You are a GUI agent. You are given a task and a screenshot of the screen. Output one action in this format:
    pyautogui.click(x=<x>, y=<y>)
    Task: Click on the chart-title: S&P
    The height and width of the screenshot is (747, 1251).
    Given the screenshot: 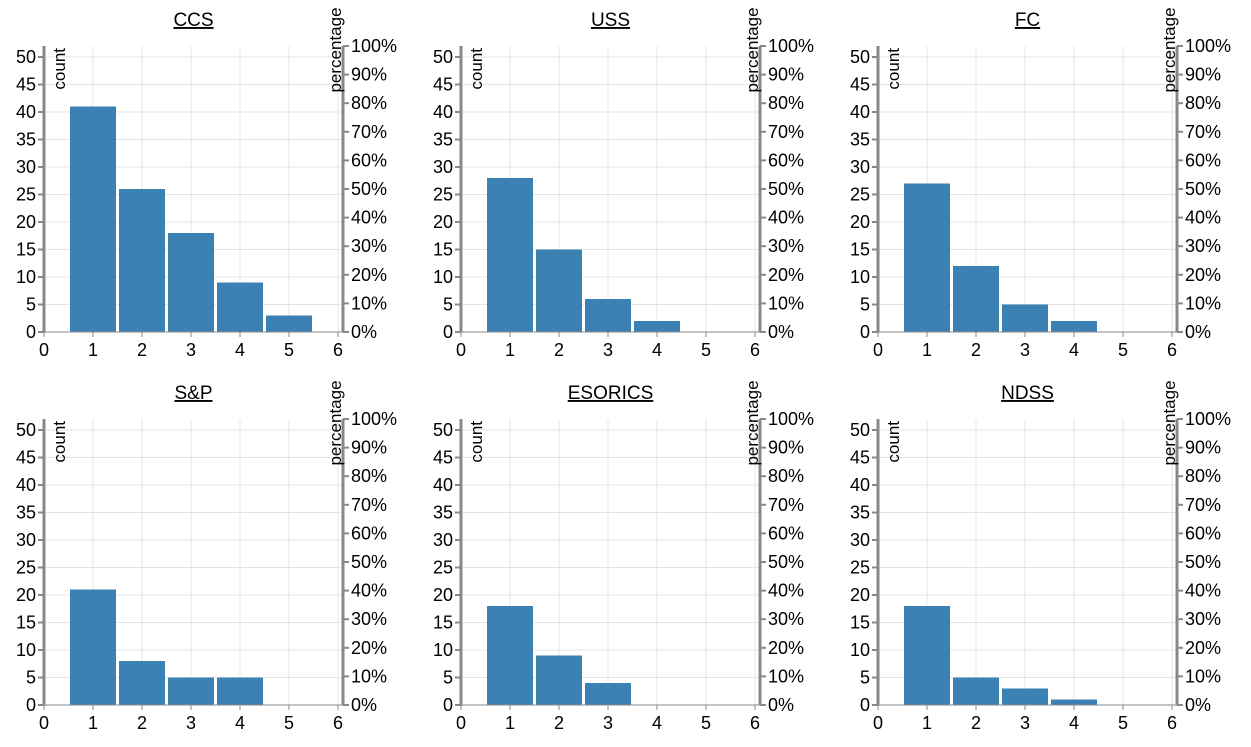 What is the action you would take?
    pyautogui.click(x=193, y=393)
    